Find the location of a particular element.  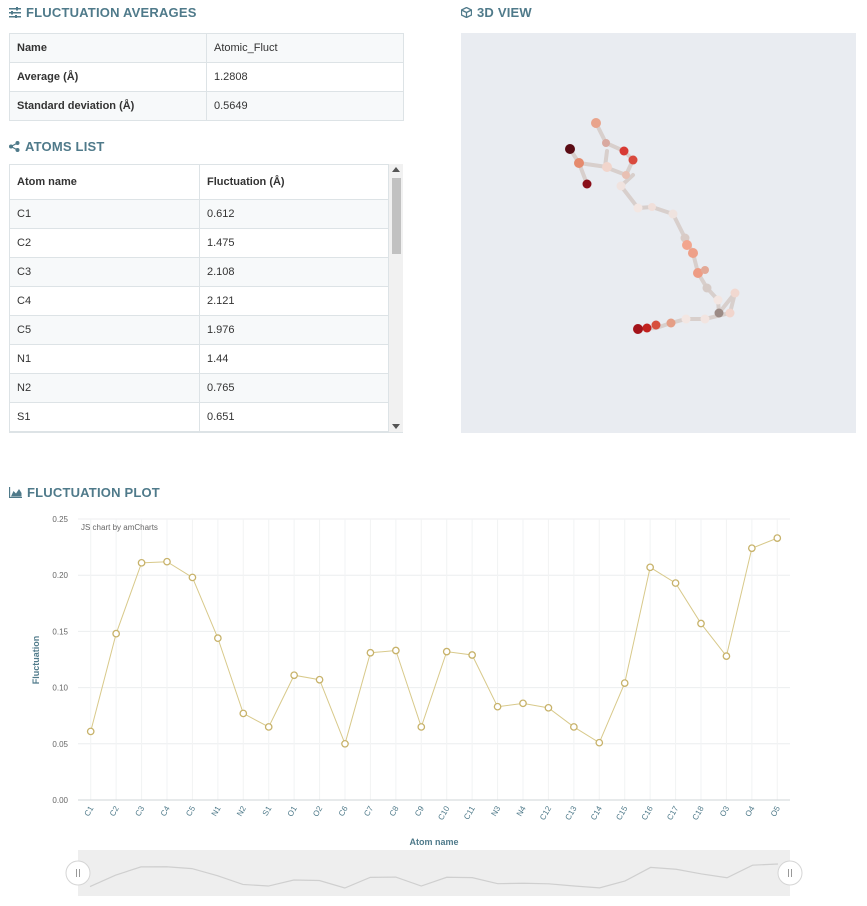

x-tick-label: C14 is located at coordinates (596, 813).